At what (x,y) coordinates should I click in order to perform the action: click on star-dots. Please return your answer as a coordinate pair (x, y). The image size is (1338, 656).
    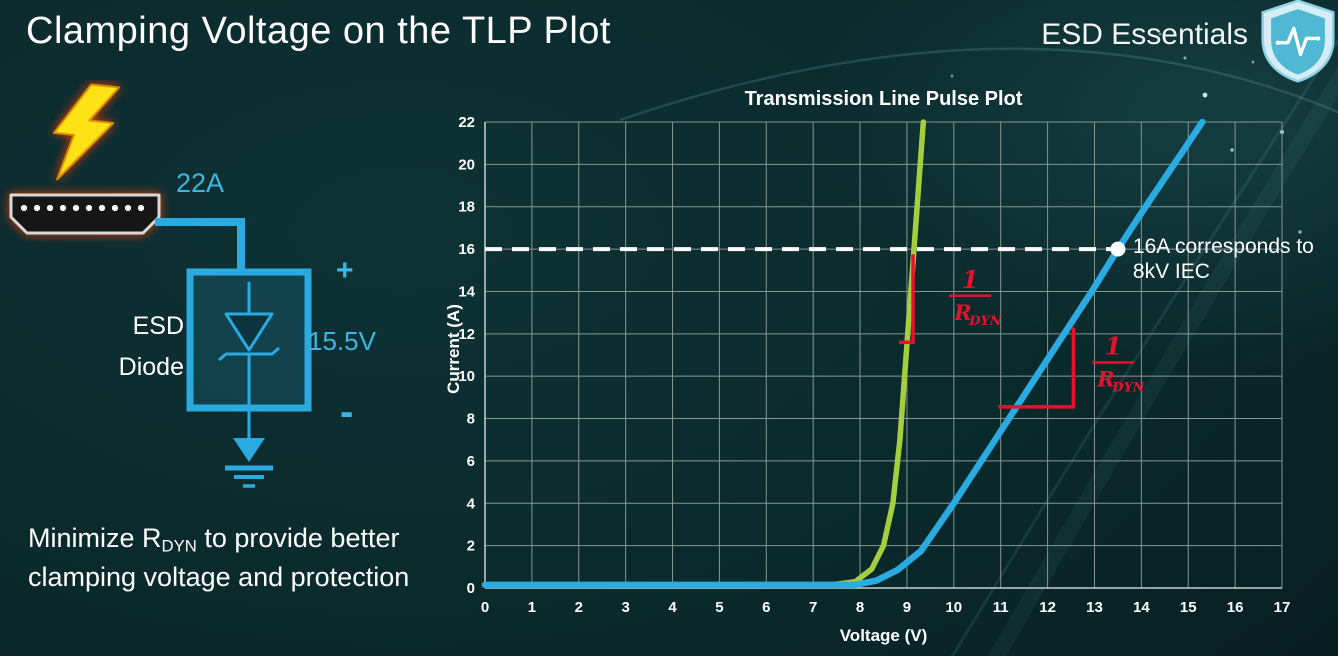
    Looking at the image, I should click on (1126, 133).